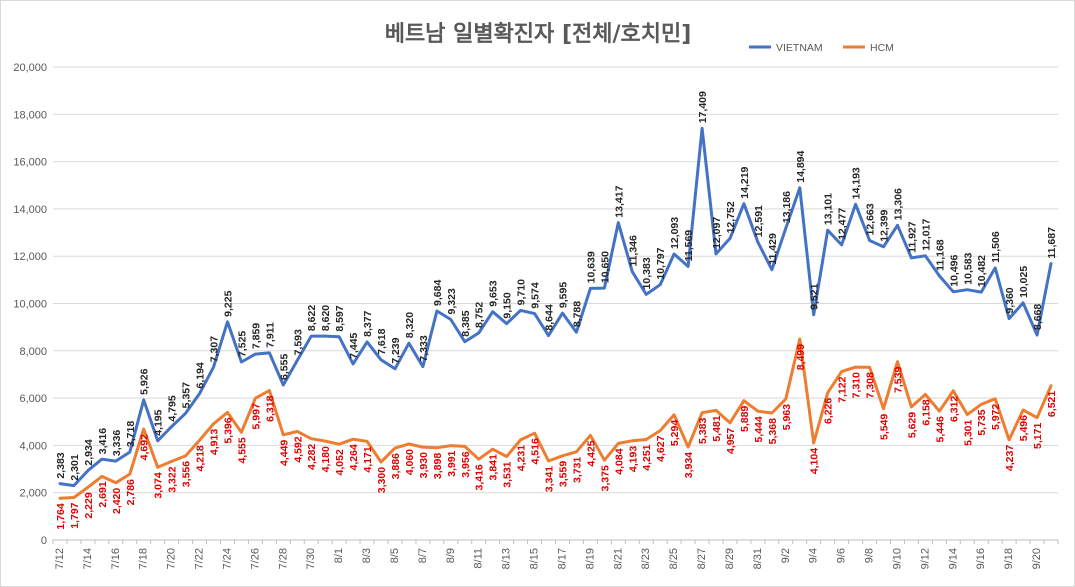 This screenshot has height=587, width=1075. What do you see at coordinates (1024, 428) in the screenshot?
I see `data-label-hcm: 5,496` at bounding box center [1024, 428].